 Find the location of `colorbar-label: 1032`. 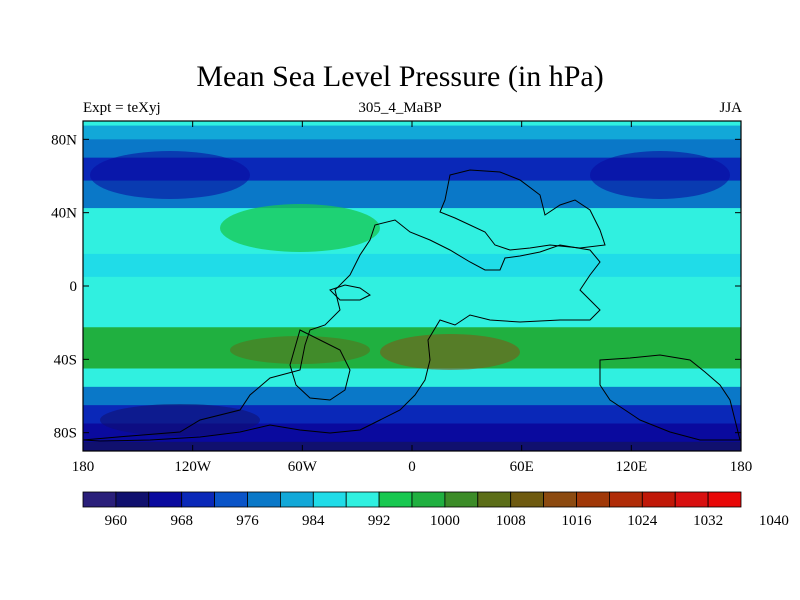

colorbar-label: 1032 is located at coordinates (708, 521).